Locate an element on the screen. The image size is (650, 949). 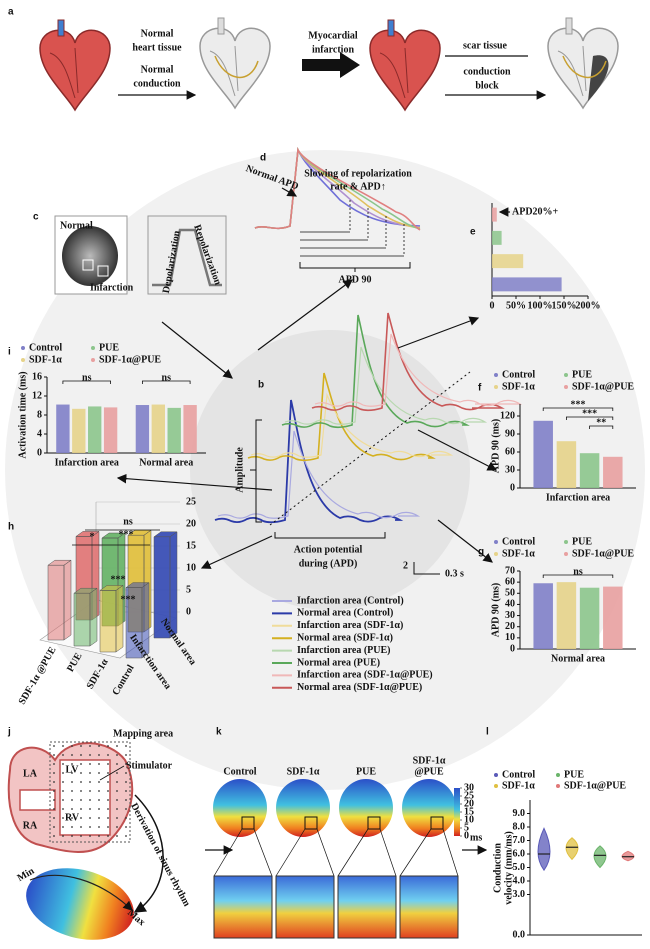
text: Infarction is located at coordinates (112, 287).